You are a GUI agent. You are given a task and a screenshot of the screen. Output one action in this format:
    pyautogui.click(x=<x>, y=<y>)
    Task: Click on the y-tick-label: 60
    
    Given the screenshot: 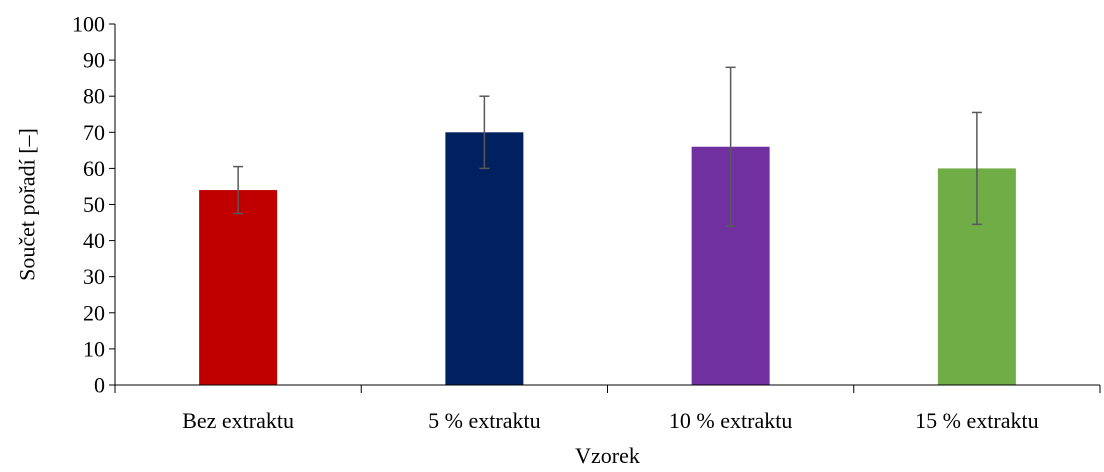 What is the action you would take?
    pyautogui.click(x=94, y=168)
    